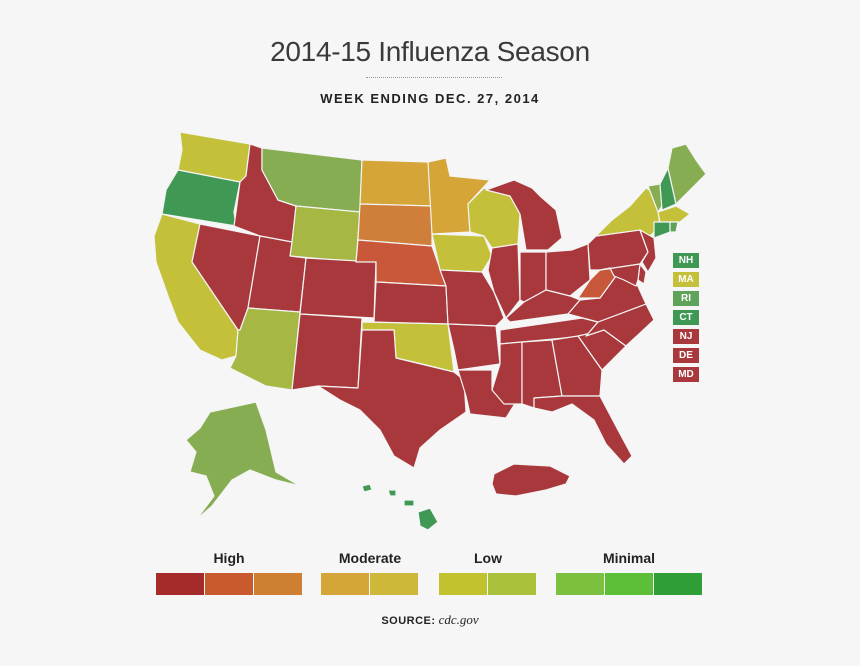 The width and height of the screenshot is (860, 666). What do you see at coordinates (487, 394) in the screenshot?
I see `state-LA` at bounding box center [487, 394].